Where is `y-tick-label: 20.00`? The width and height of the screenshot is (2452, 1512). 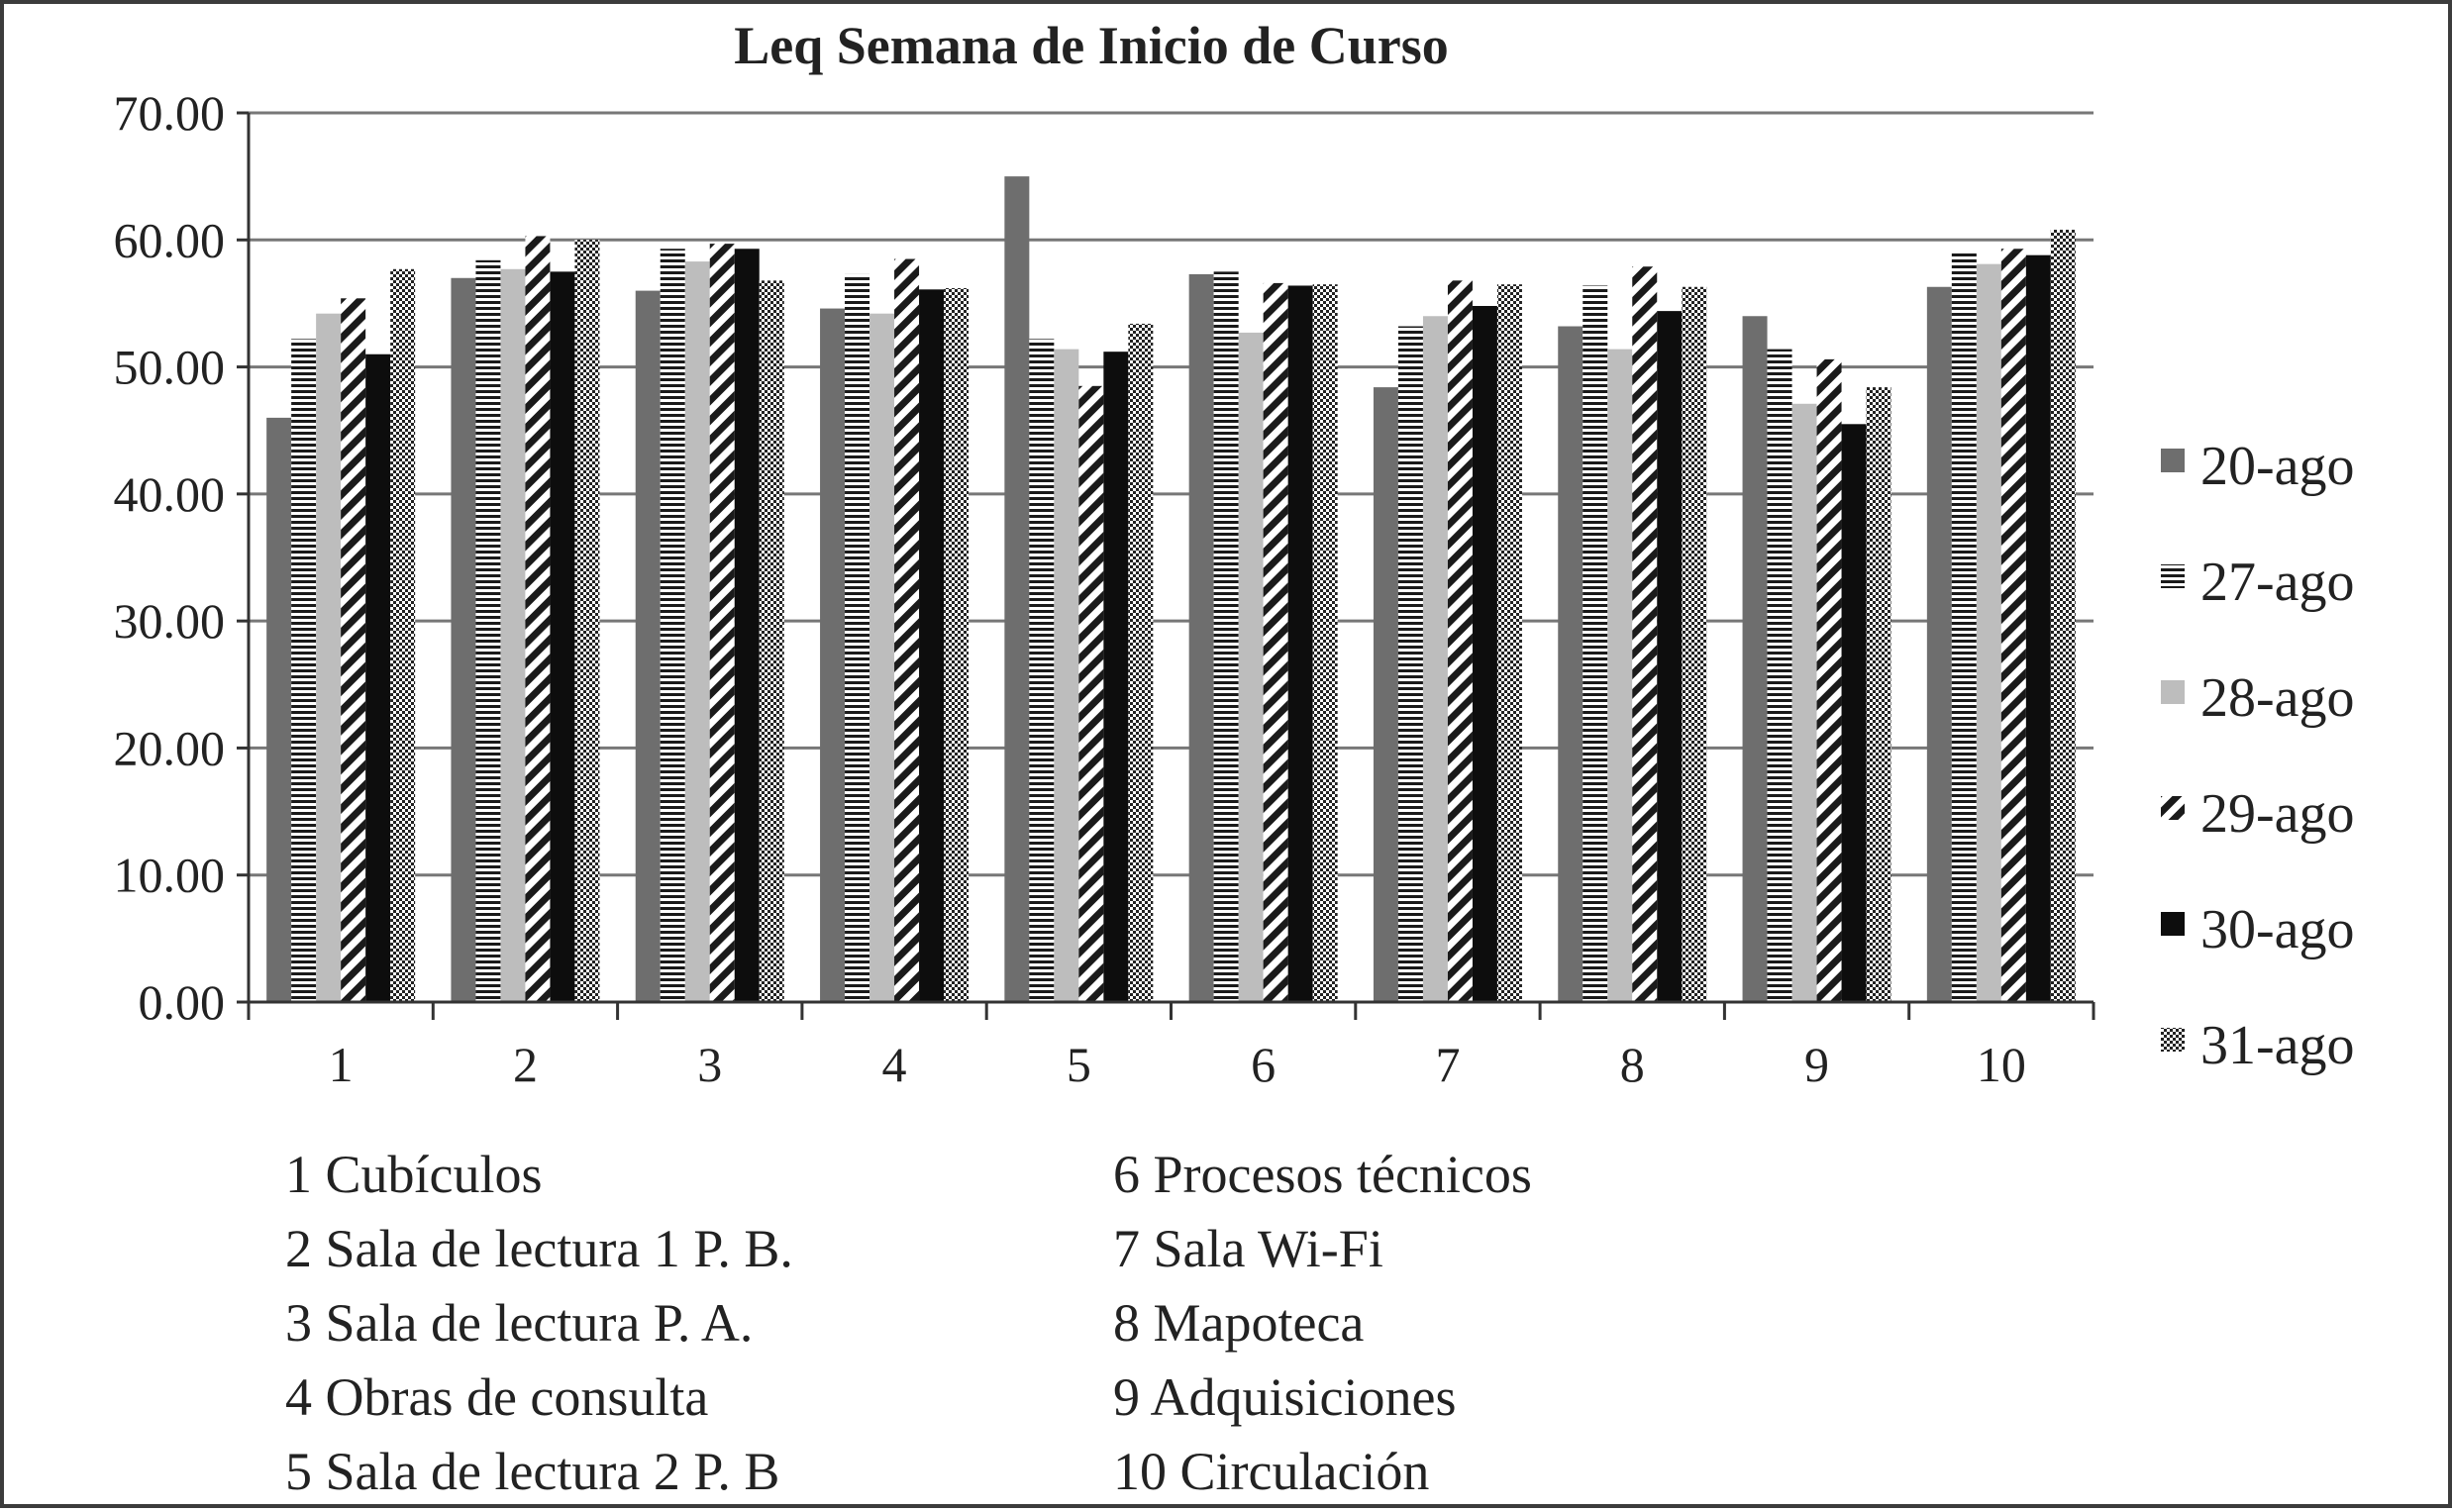 y-tick-label: 20.00 is located at coordinates (170, 747).